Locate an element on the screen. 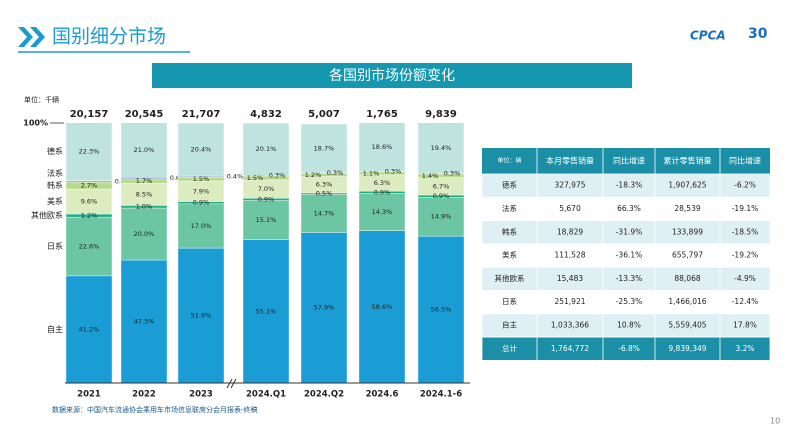  table-cell: 9,839,349 is located at coordinates (687, 348).